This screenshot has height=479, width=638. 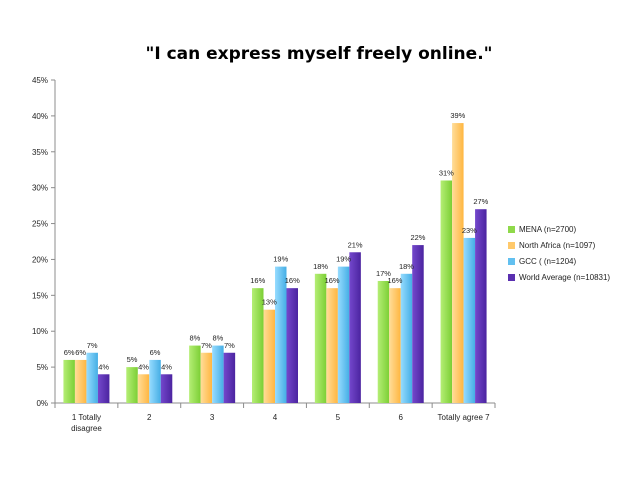 I want to click on data-label: 31%, so click(x=446, y=172).